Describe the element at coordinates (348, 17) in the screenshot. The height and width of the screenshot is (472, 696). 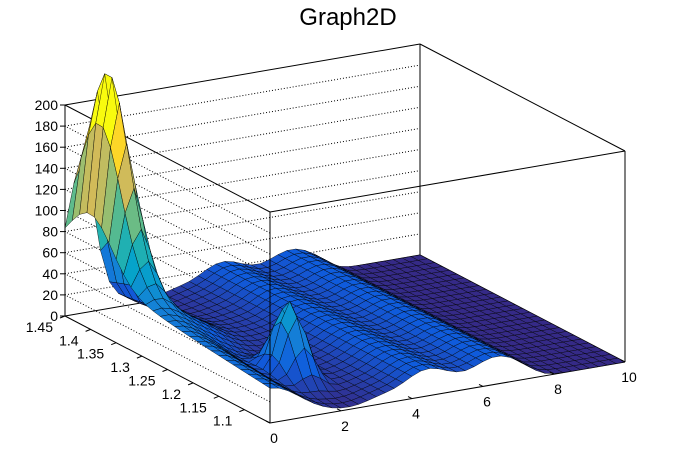
I see `chart-title: Graph2D` at that location.